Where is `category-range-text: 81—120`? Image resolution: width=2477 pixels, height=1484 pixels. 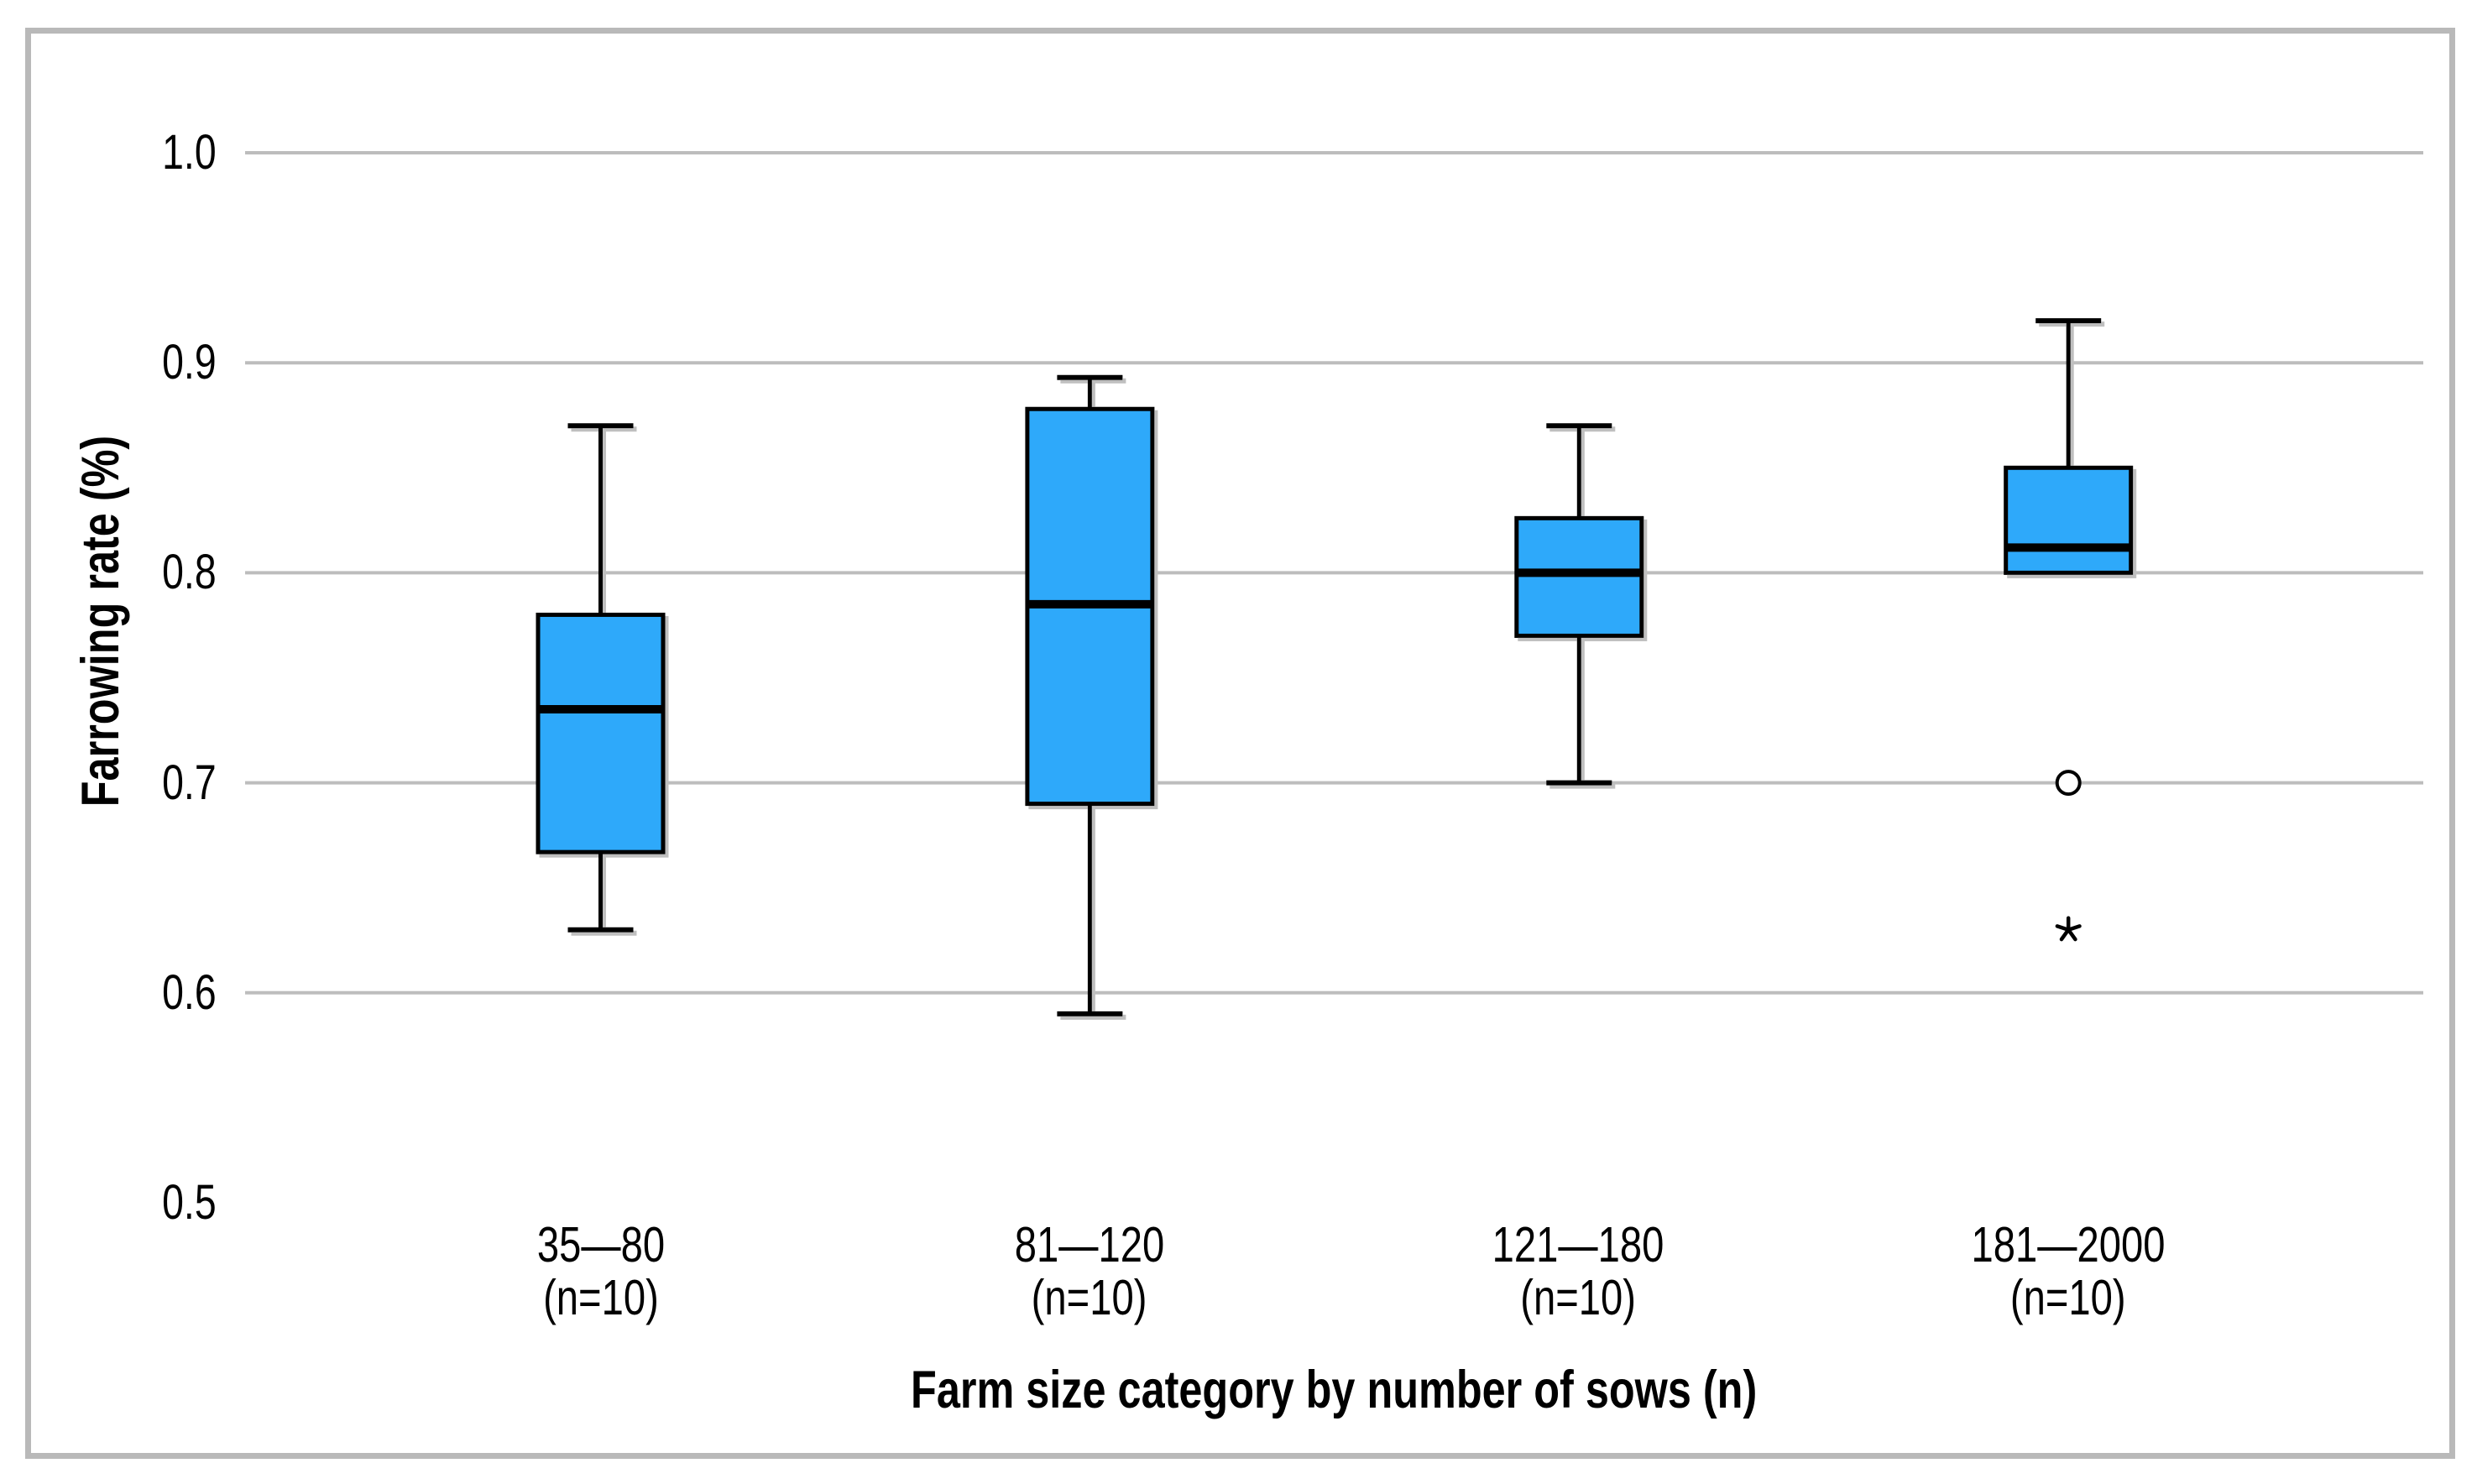 category-range-text: 81—120 is located at coordinates (1089, 1244).